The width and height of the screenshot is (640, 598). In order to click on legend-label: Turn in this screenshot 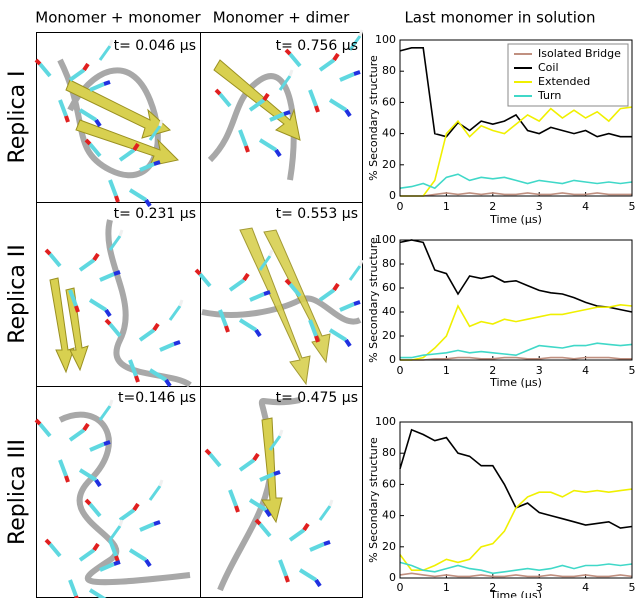, I will do `click(549, 95)`.